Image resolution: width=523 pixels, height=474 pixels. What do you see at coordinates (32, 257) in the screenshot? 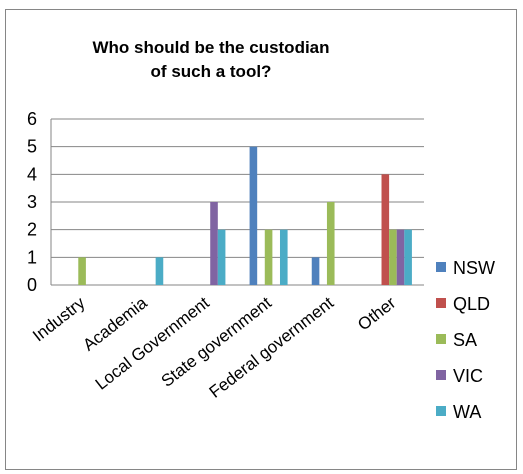
I see `y-tick-label-1: 1` at bounding box center [32, 257].